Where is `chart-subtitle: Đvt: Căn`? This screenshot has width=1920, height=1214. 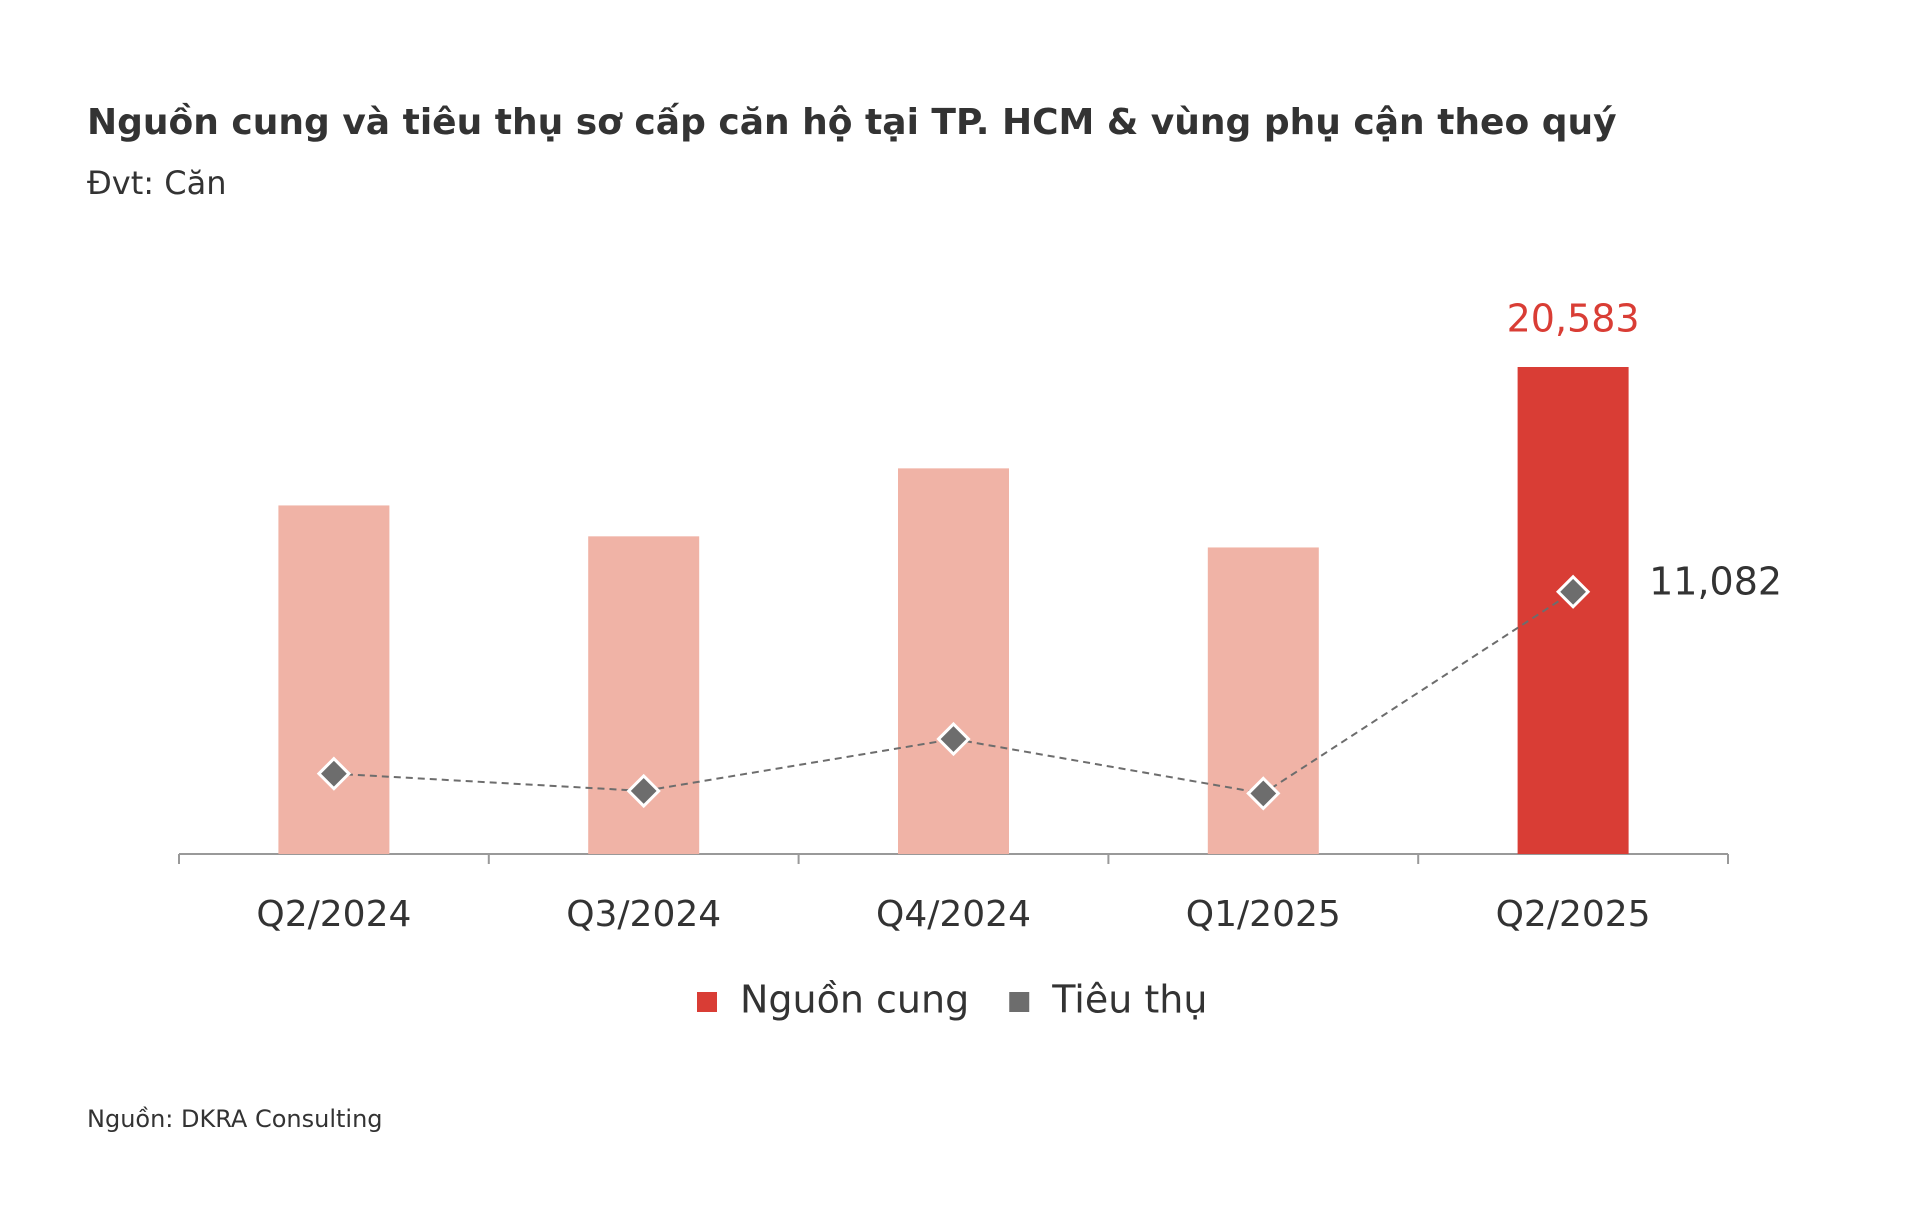 chart-subtitle: Đvt: Căn is located at coordinates (156, 183).